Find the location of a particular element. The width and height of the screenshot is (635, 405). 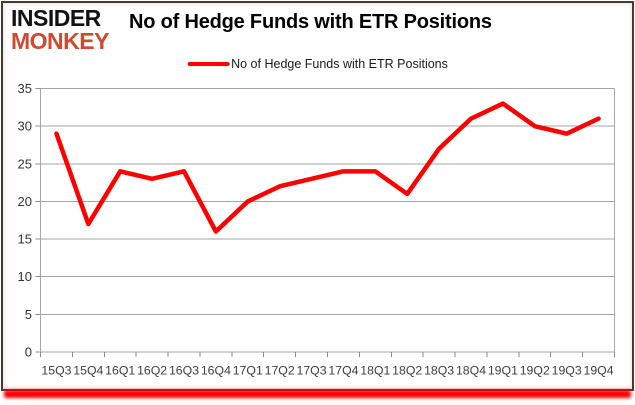

x-axis-tick-label: 16Q3 is located at coordinates (184, 371).